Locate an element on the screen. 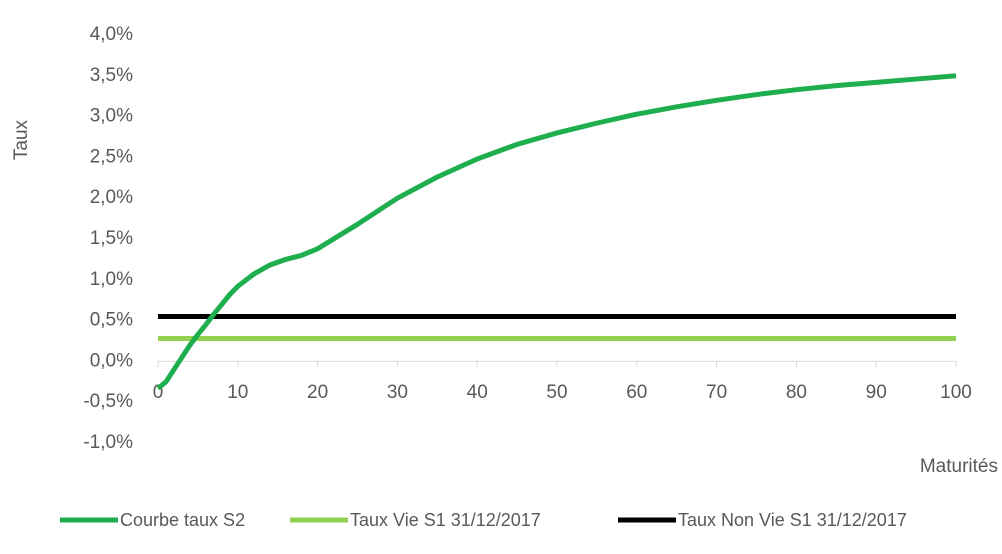 This screenshot has width=1002, height=554. y-tick-label: 1,5% is located at coordinates (111, 238).